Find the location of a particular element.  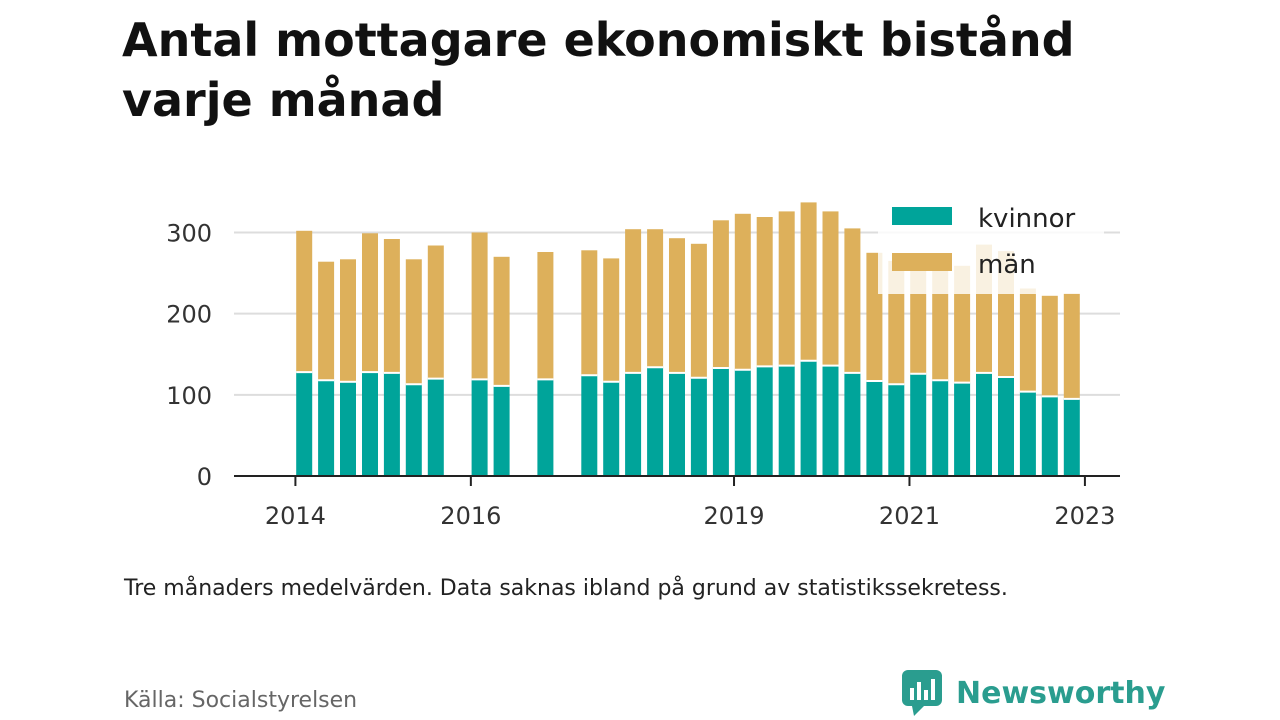

legend-label-man: män is located at coordinates (1007, 265).